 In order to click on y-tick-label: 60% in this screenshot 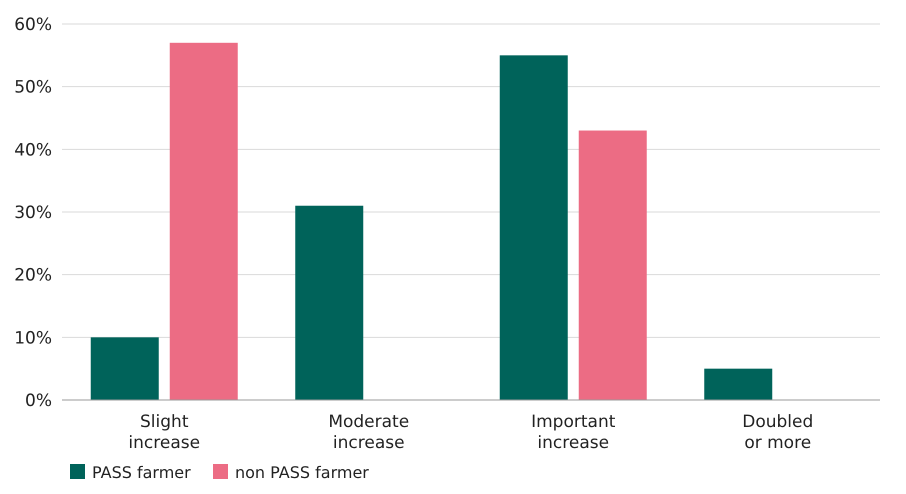, I will do `click(33, 24)`.